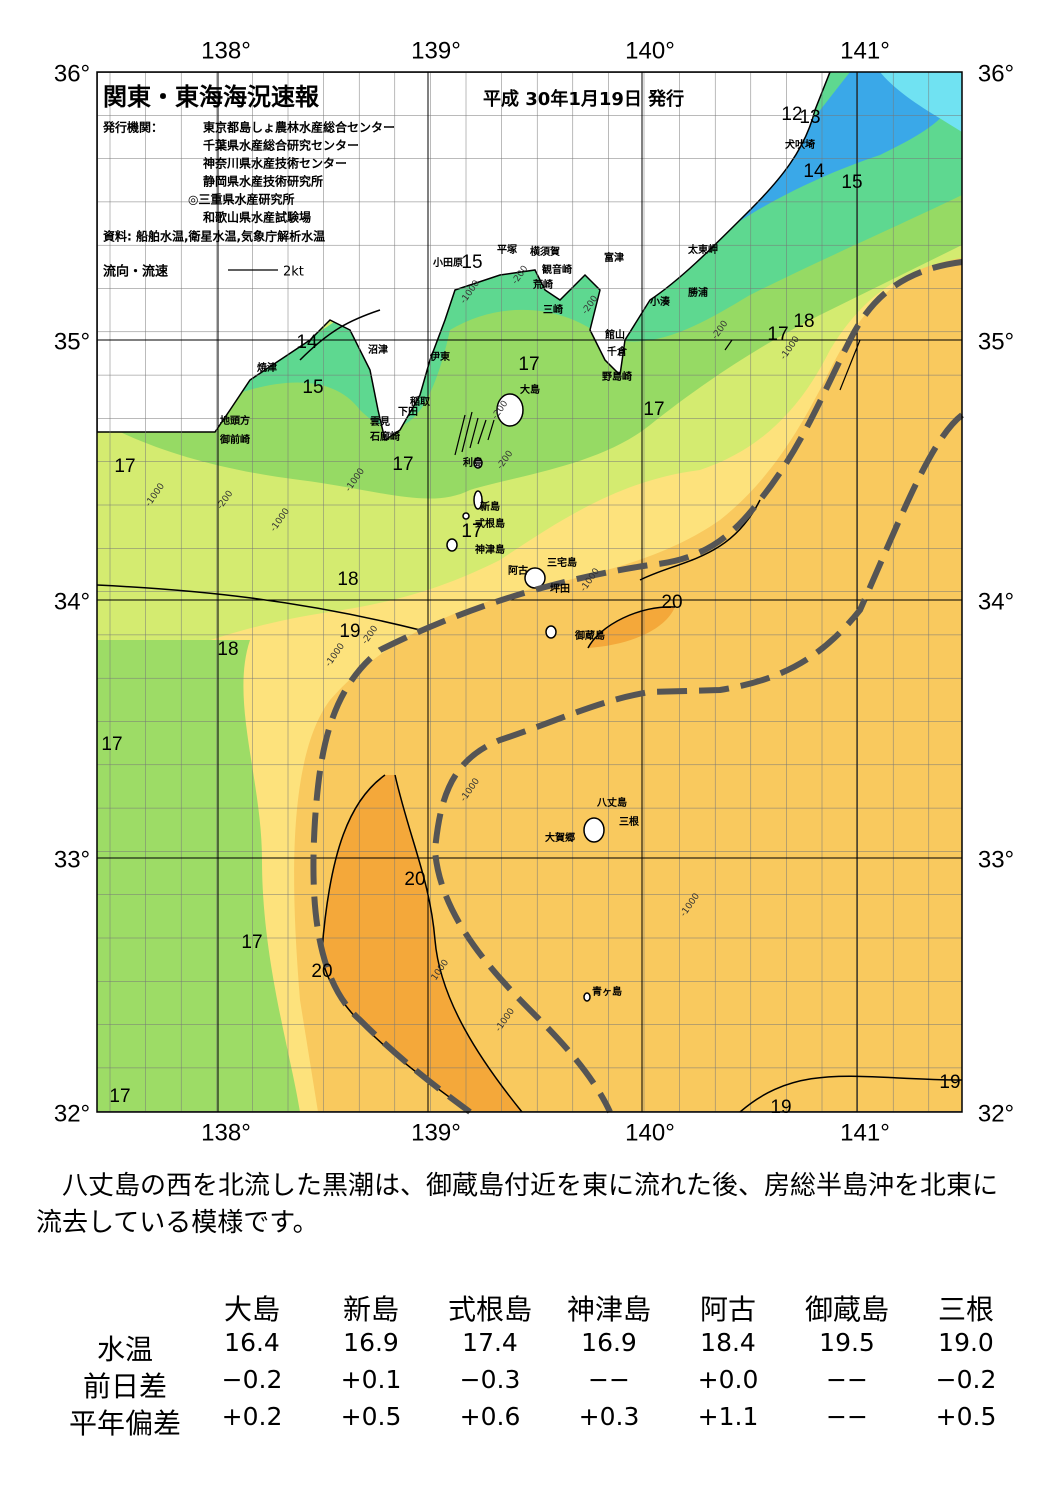  I want to click on table-cell: 17.4, so click(490, 1342).